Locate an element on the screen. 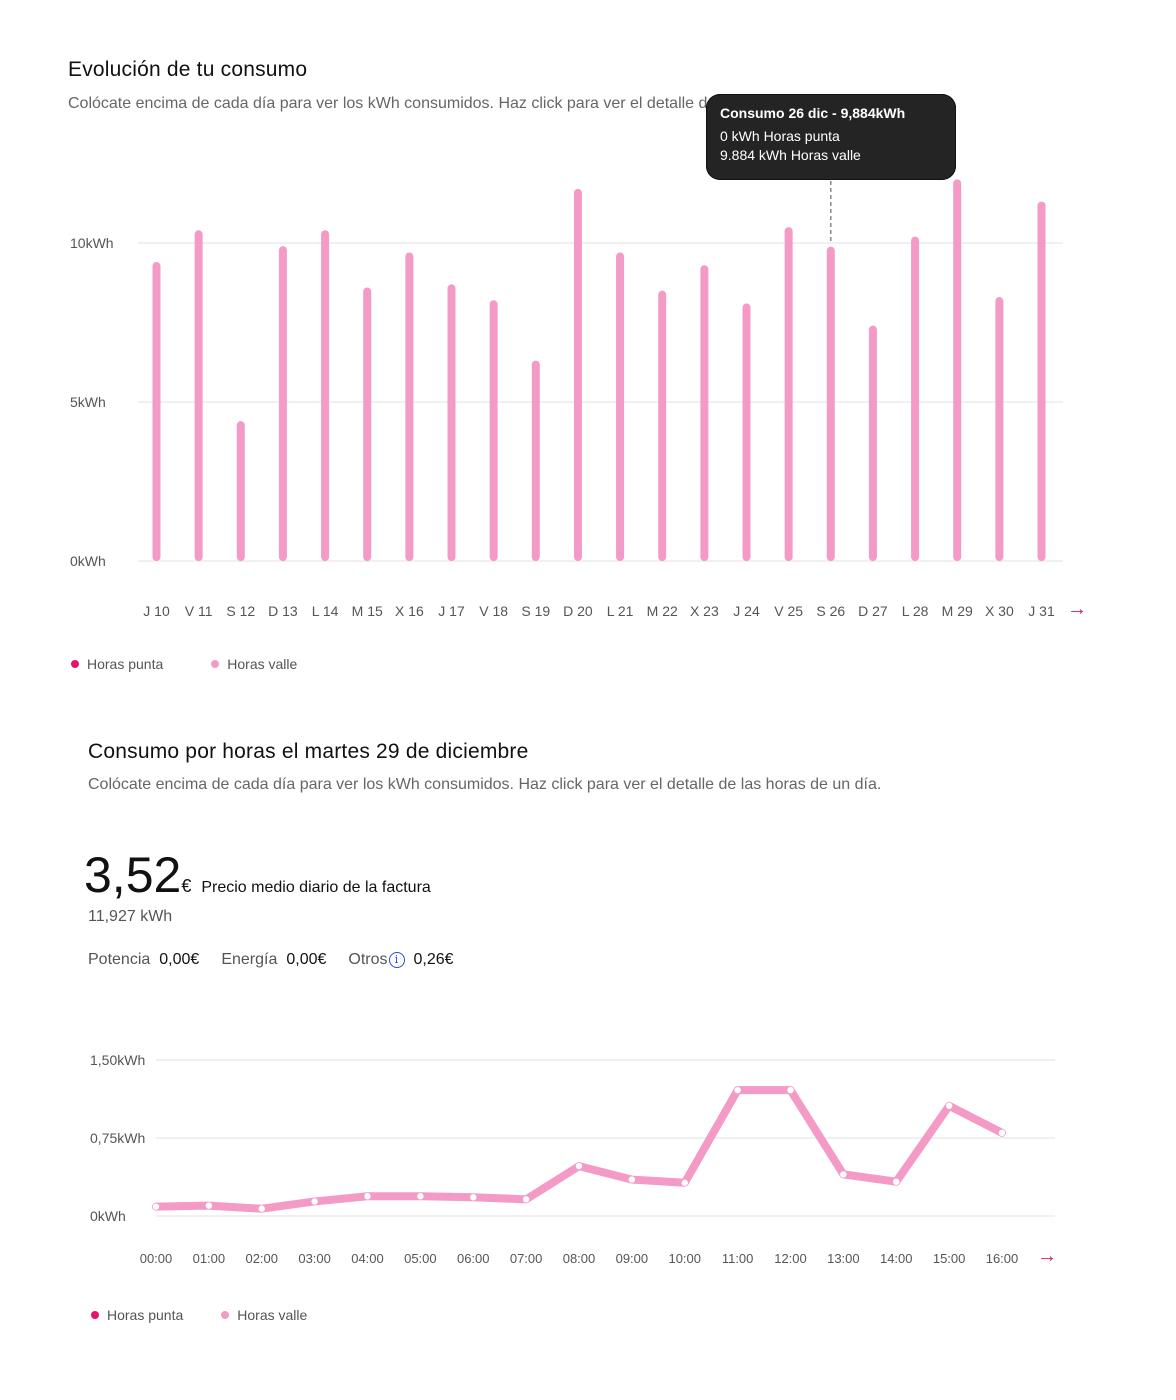 This screenshot has width=1176, height=1400. x-tick-label: D 27 is located at coordinates (873, 611).